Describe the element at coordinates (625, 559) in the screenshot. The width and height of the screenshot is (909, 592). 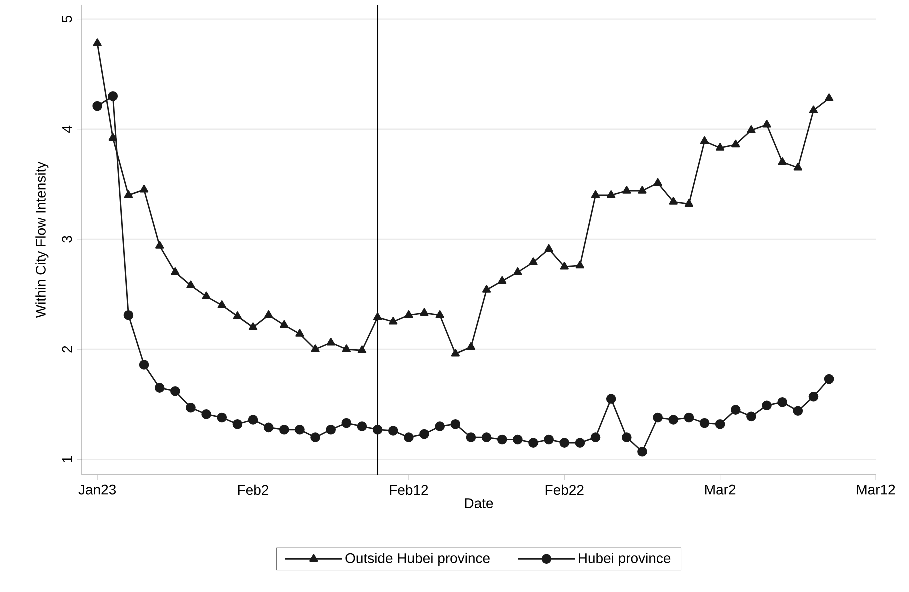
I see `legend-label: Hubei province` at that location.